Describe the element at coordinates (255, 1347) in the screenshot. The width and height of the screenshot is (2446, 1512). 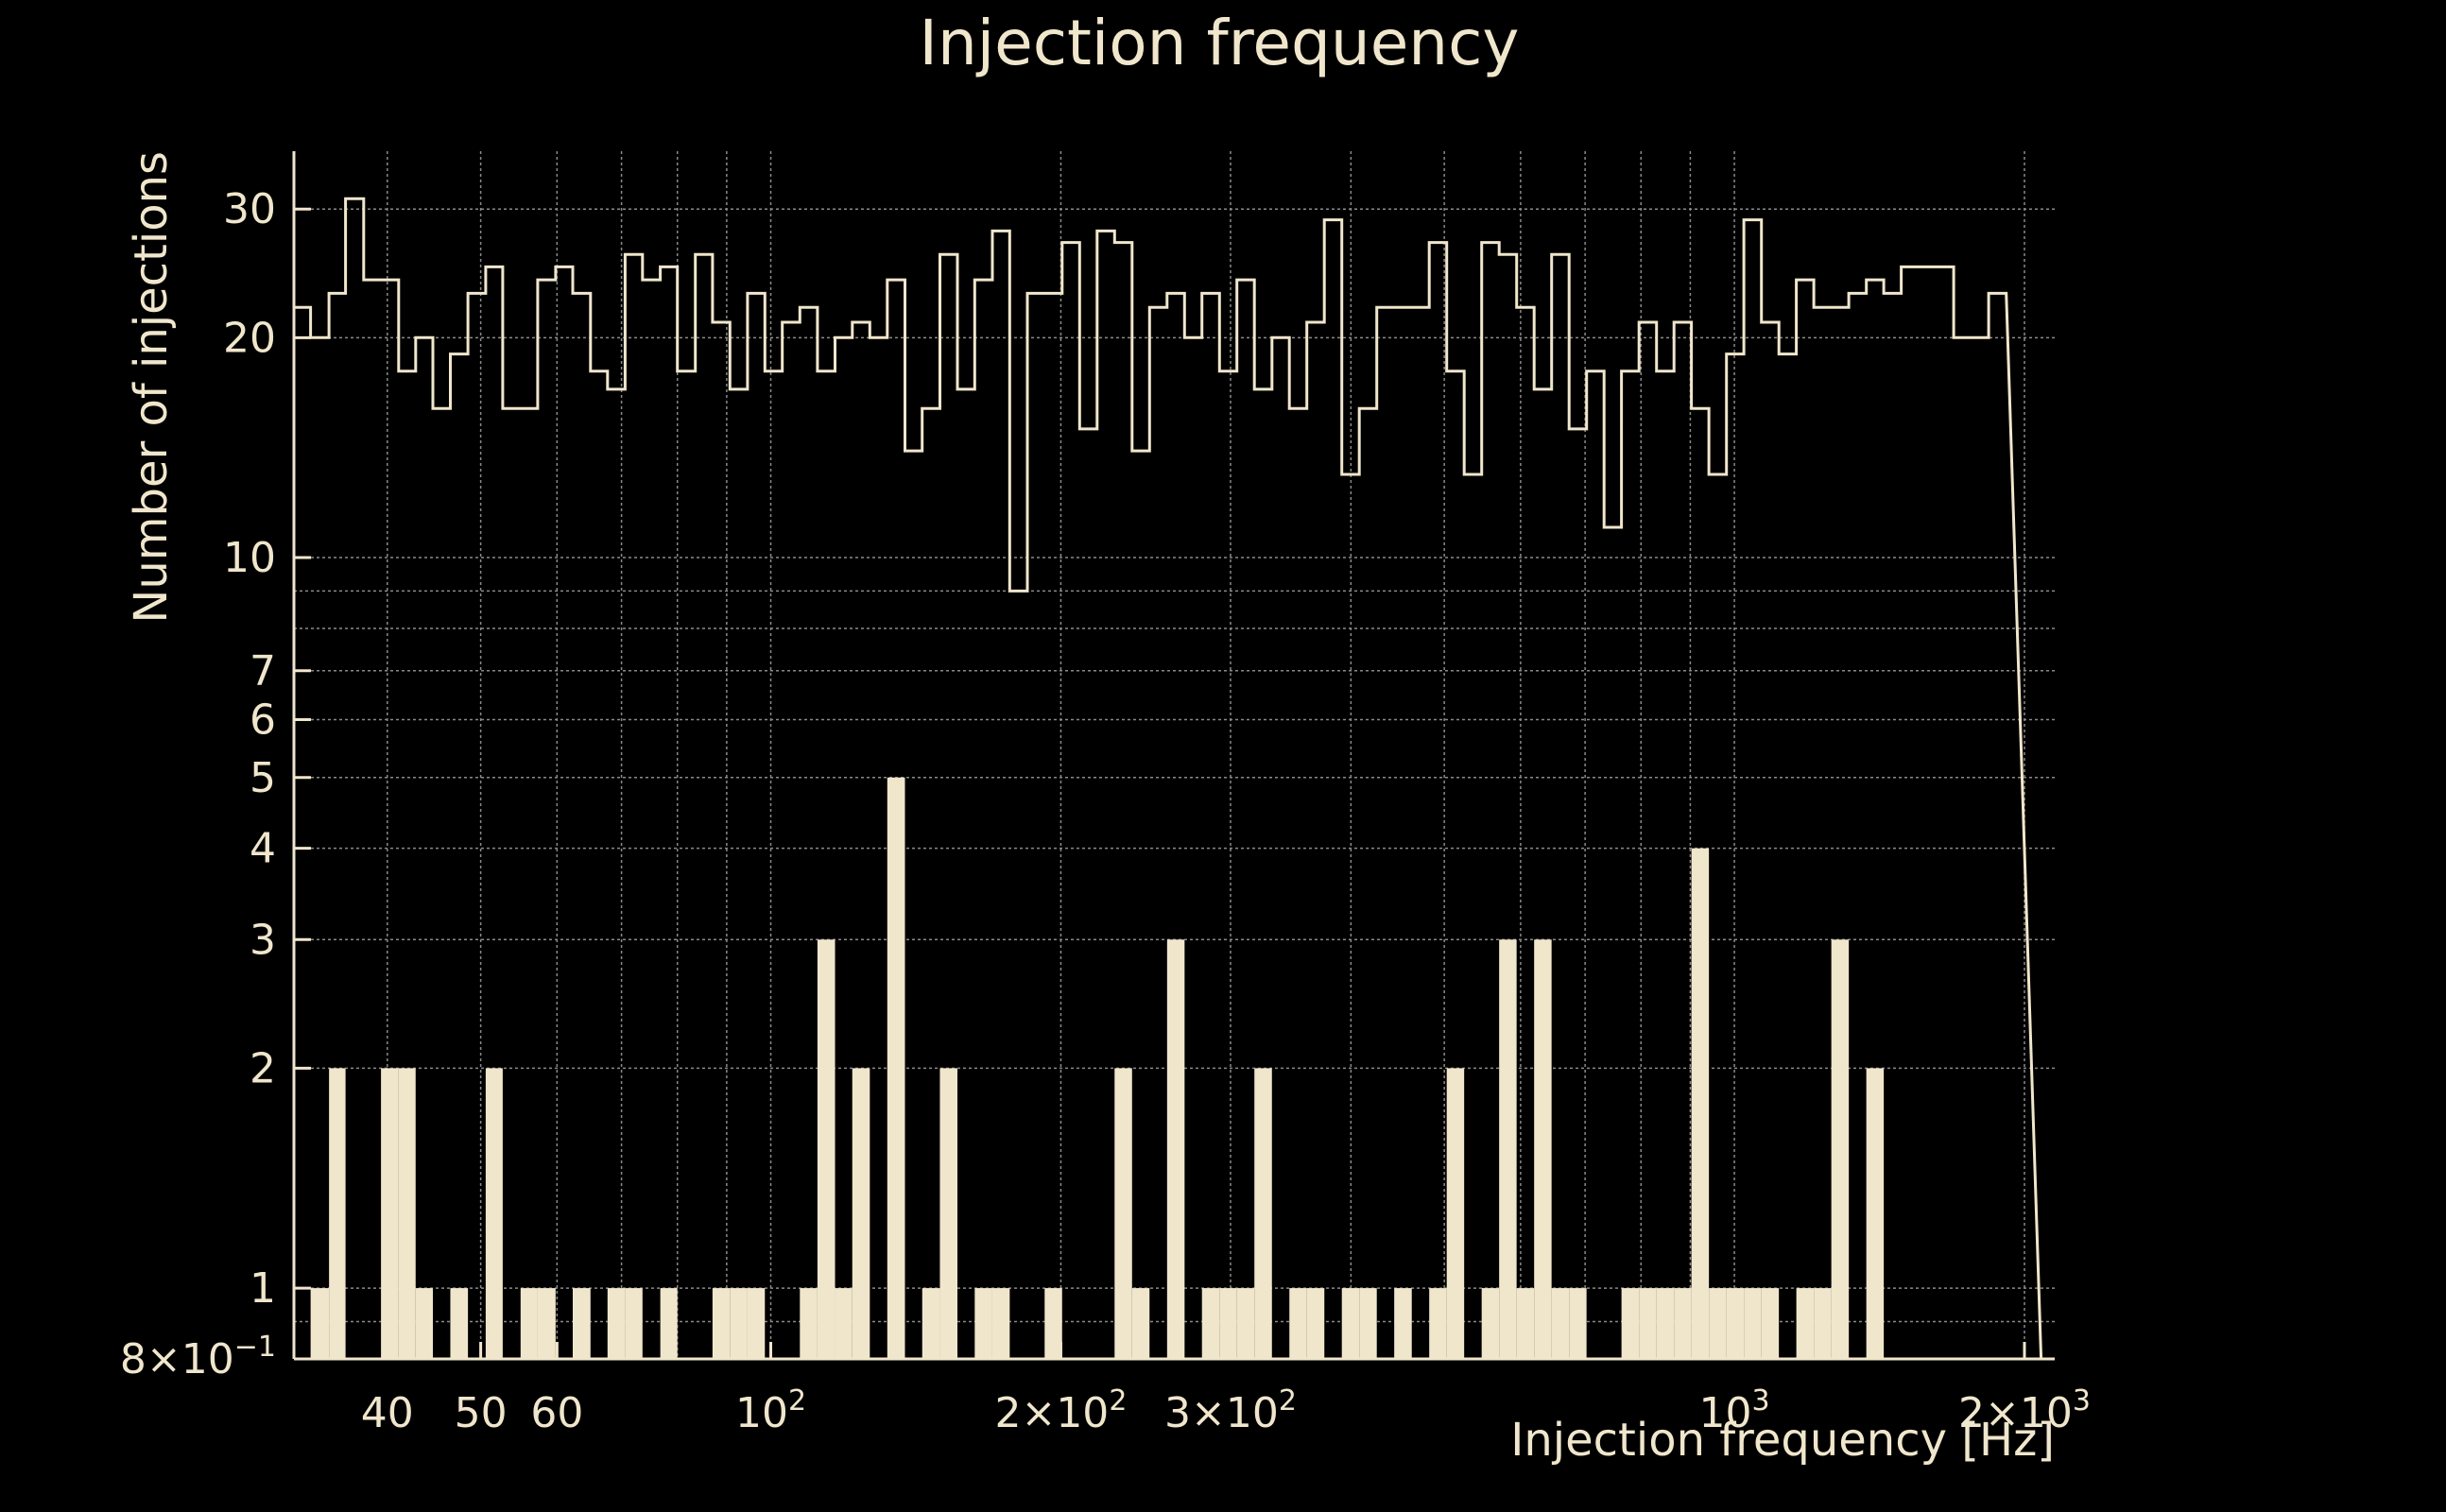
I see `tick-exponent: −1` at that location.